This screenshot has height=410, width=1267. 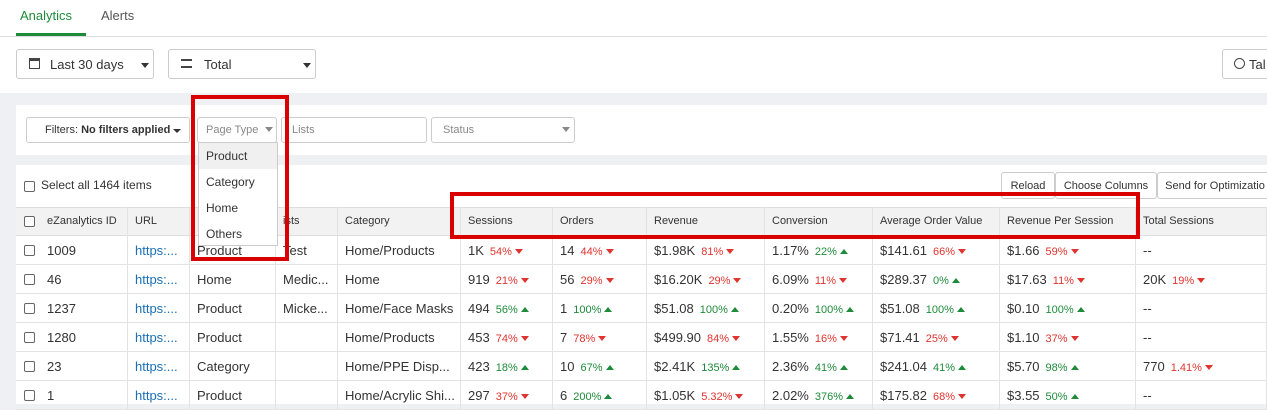 I want to click on view-dropdown: Total, so click(x=242, y=64).